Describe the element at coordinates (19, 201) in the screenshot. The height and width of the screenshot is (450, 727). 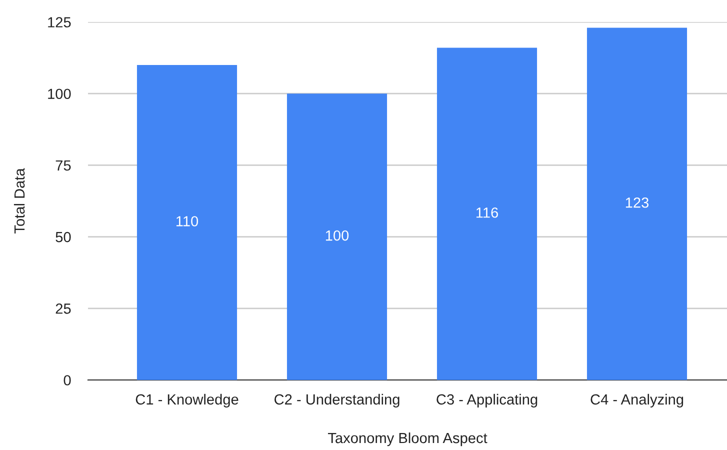
I see `y-axis-title: Total Data` at that location.